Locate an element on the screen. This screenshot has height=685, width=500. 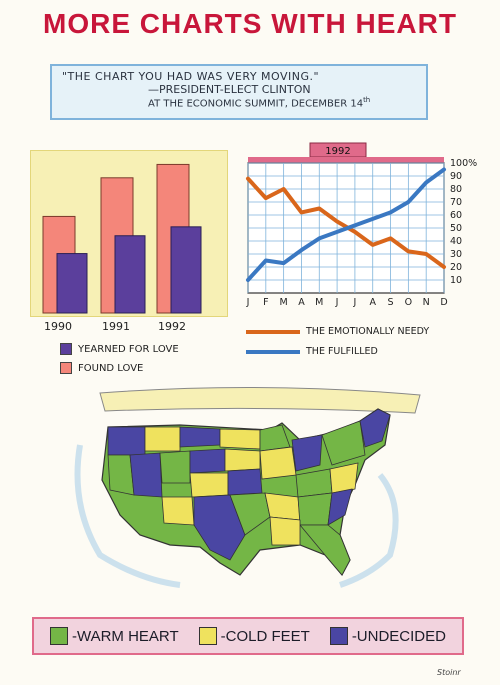
line-y-tick-label: 20 is located at coordinates (456, 267).